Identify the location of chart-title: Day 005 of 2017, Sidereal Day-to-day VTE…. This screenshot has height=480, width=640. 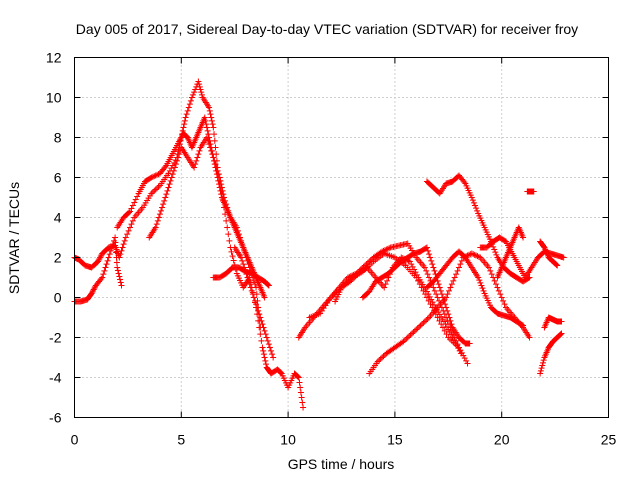
(327, 29).